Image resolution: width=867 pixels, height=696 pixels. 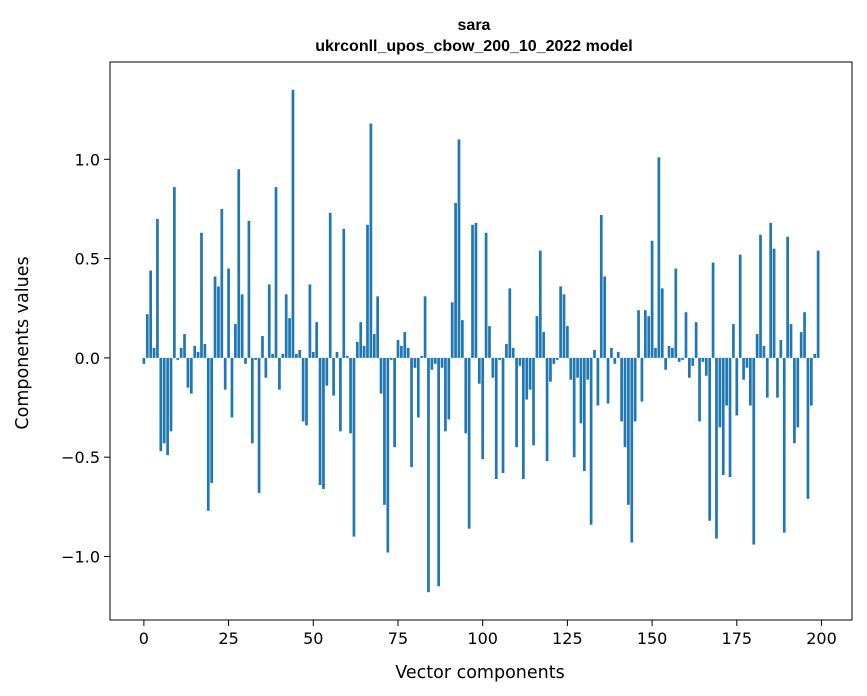 I want to click on y-tick-label: 0.0, so click(x=87, y=358).